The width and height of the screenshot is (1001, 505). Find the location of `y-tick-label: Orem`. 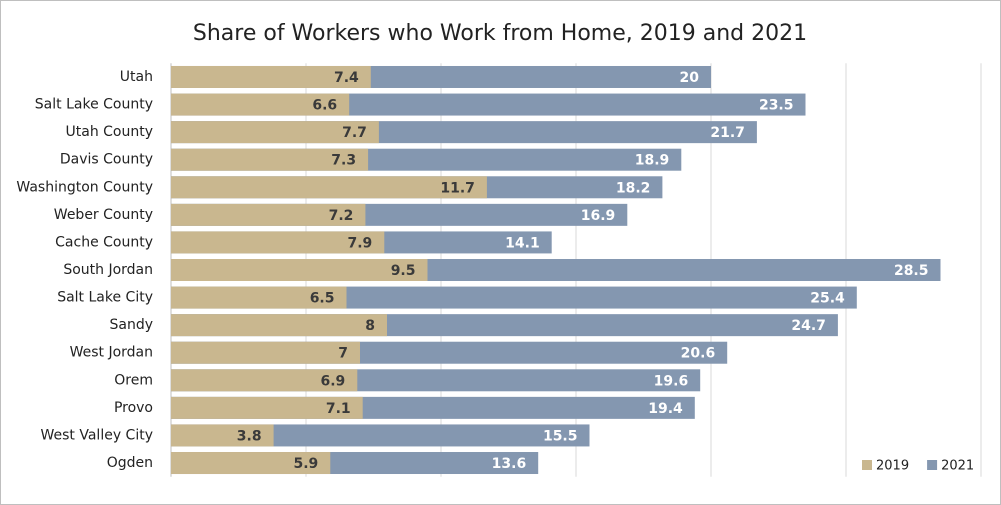

y-tick-label: Orem is located at coordinates (133, 380).